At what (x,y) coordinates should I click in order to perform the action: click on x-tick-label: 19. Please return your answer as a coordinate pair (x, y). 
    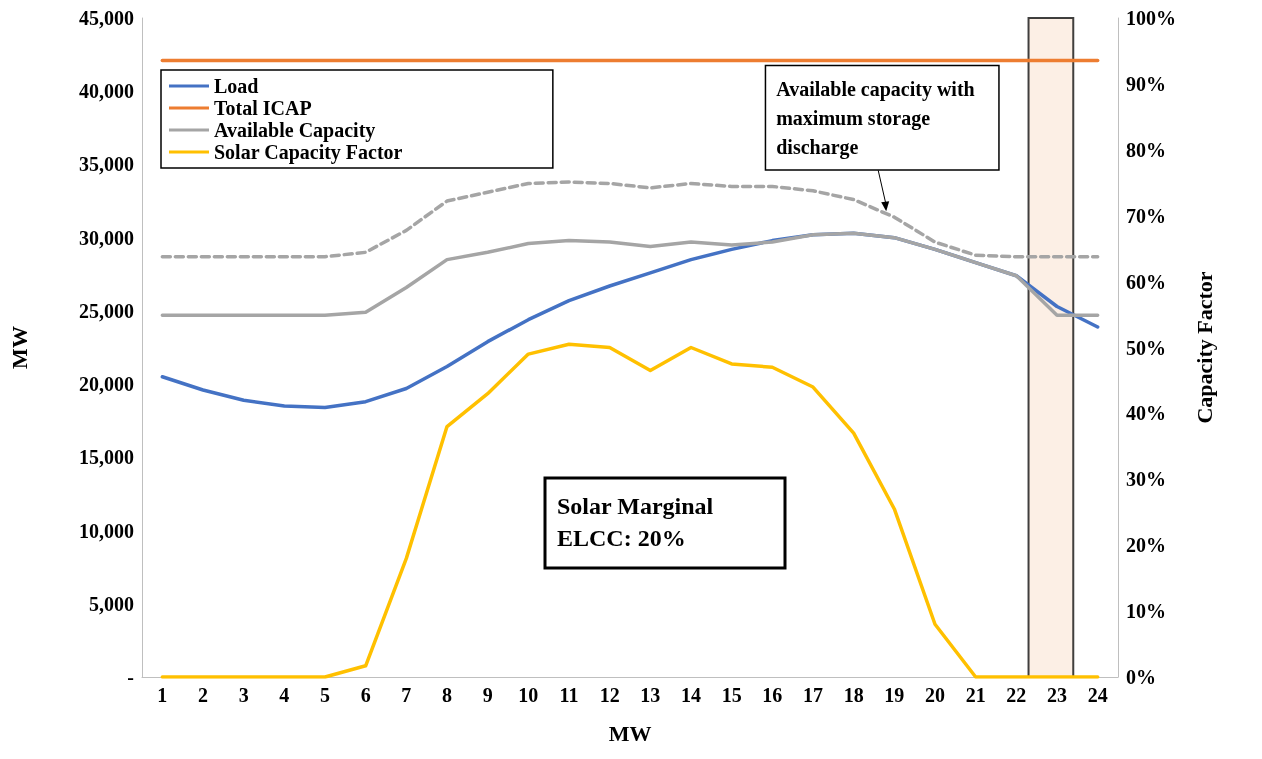
    Looking at the image, I should click on (894, 695).